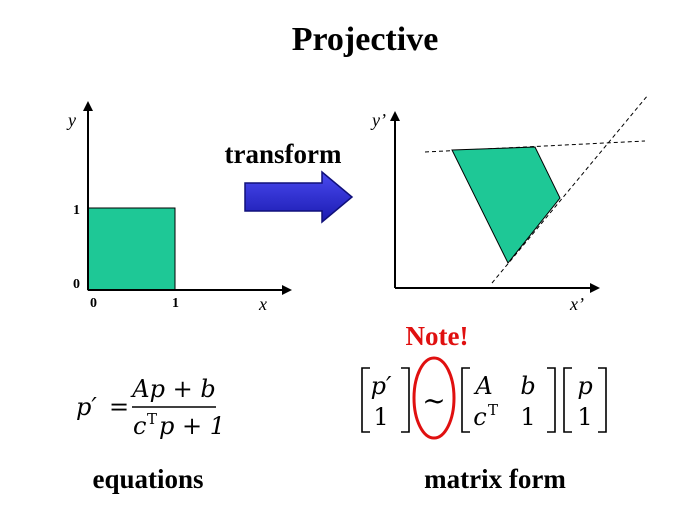 This screenshot has width=700, height=531. Describe the element at coordinates (76, 284) in the screenshot. I see `y-tick: 0` at that location.